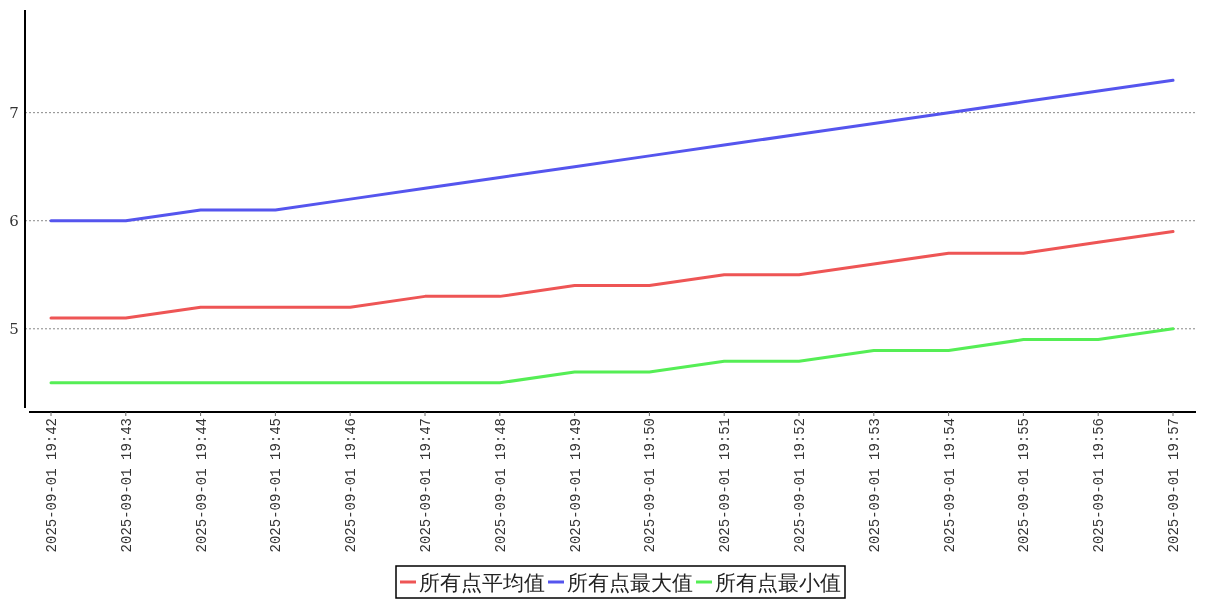 The image size is (1207, 600). What do you see at coordinates (500, 485) in the screenshot?
I see `x-tick-label: 2025-09-01 19:48` at bounding box center [500, 485].